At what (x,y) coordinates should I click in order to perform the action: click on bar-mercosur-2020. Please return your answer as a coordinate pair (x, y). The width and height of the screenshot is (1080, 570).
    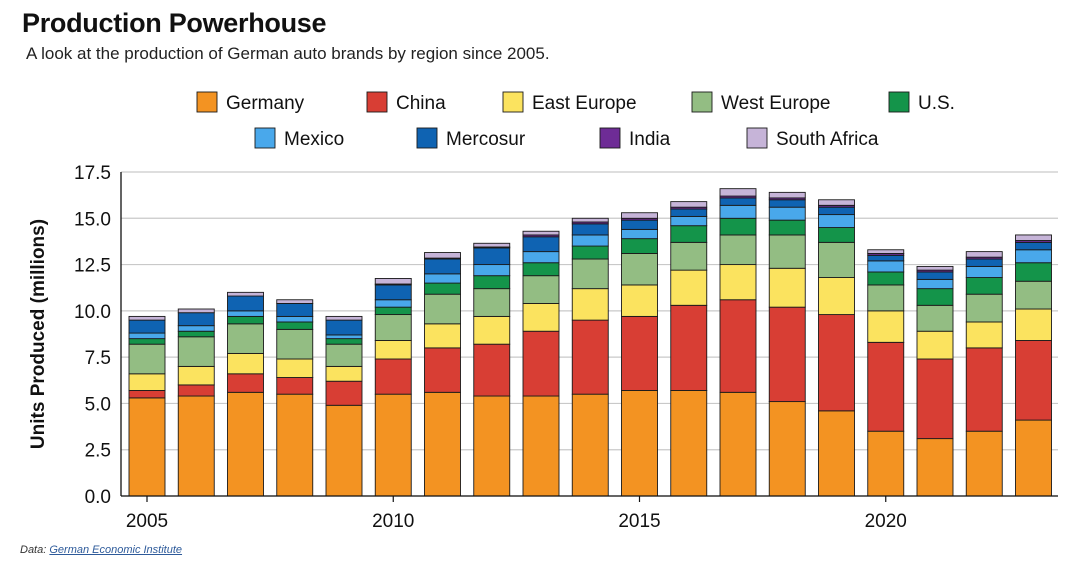
    Looking at the image, I should click on (886, 258).